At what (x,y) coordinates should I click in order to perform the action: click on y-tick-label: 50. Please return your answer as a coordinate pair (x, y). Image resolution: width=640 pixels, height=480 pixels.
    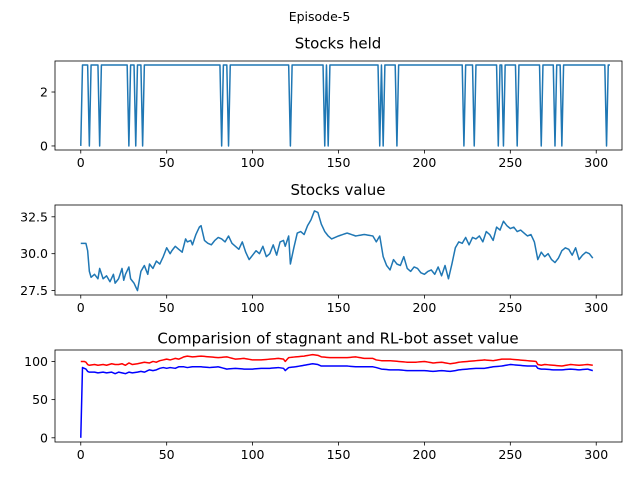
    Looking at the image, I should click on (40, 399).